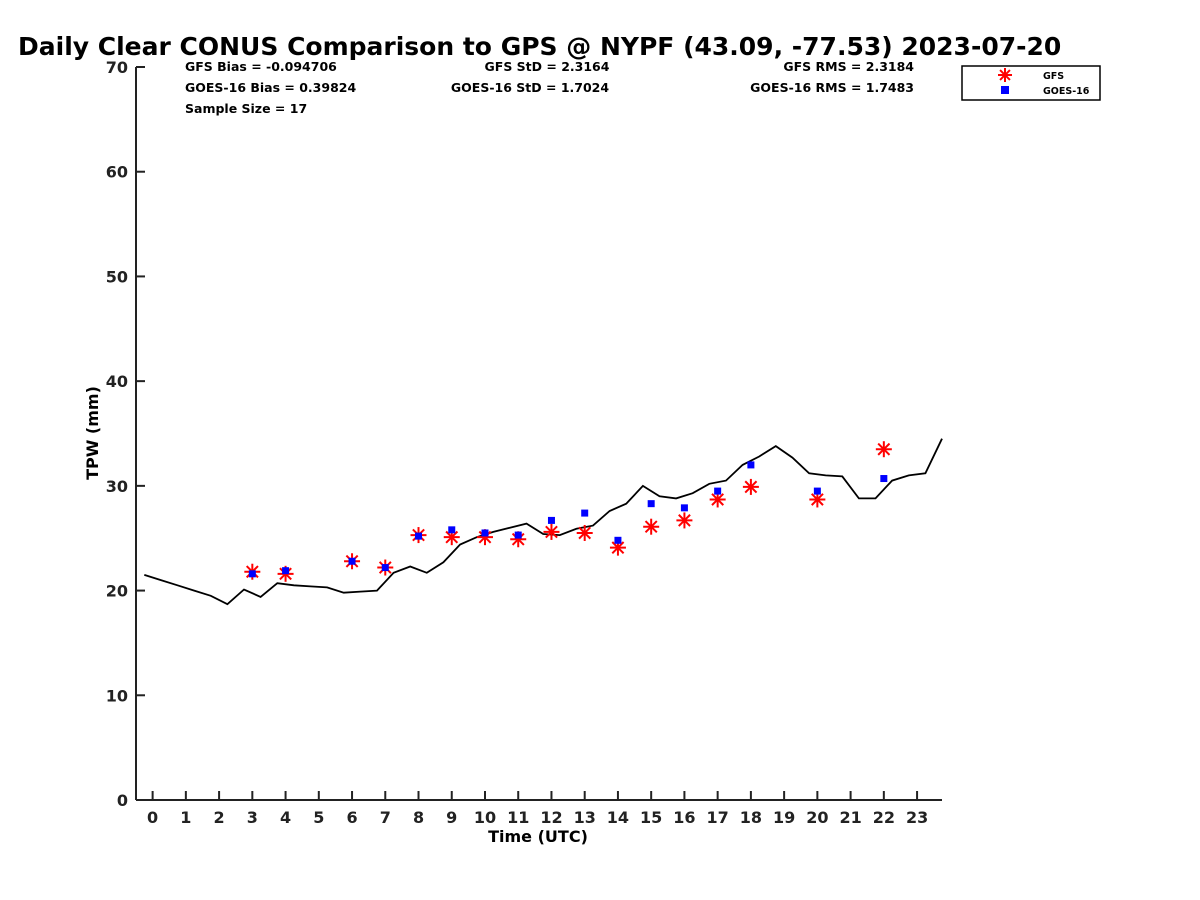 The image size is (1200, 900). Describe the element at coordinates (117, 67) in the screenshot. I see `y-tick-label: 70` at that location.